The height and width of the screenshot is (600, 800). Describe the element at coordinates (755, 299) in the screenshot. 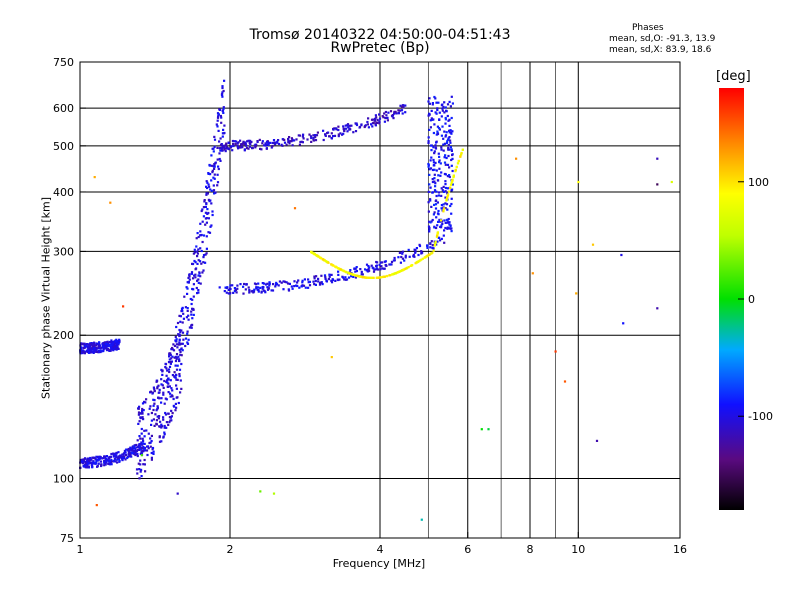

I see `colorbar-ticks: 100 0 -100` at that location.